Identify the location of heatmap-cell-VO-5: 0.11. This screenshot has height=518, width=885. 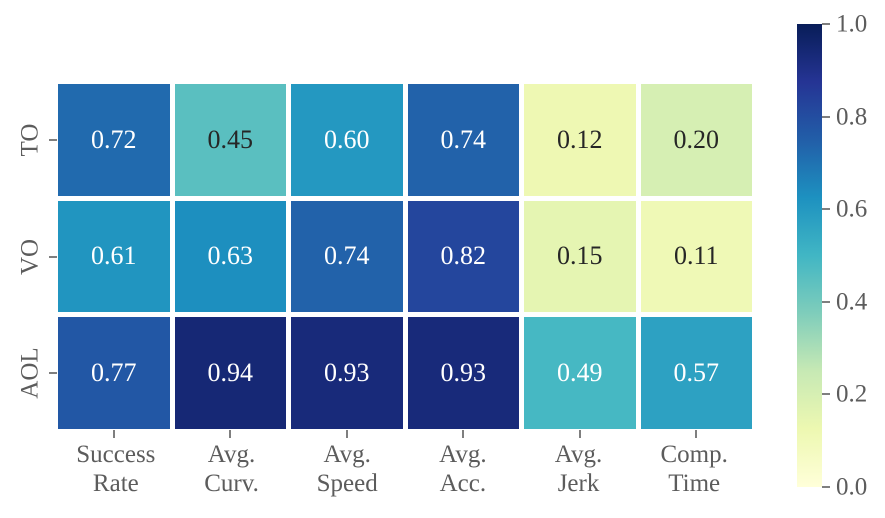
(696, 256).